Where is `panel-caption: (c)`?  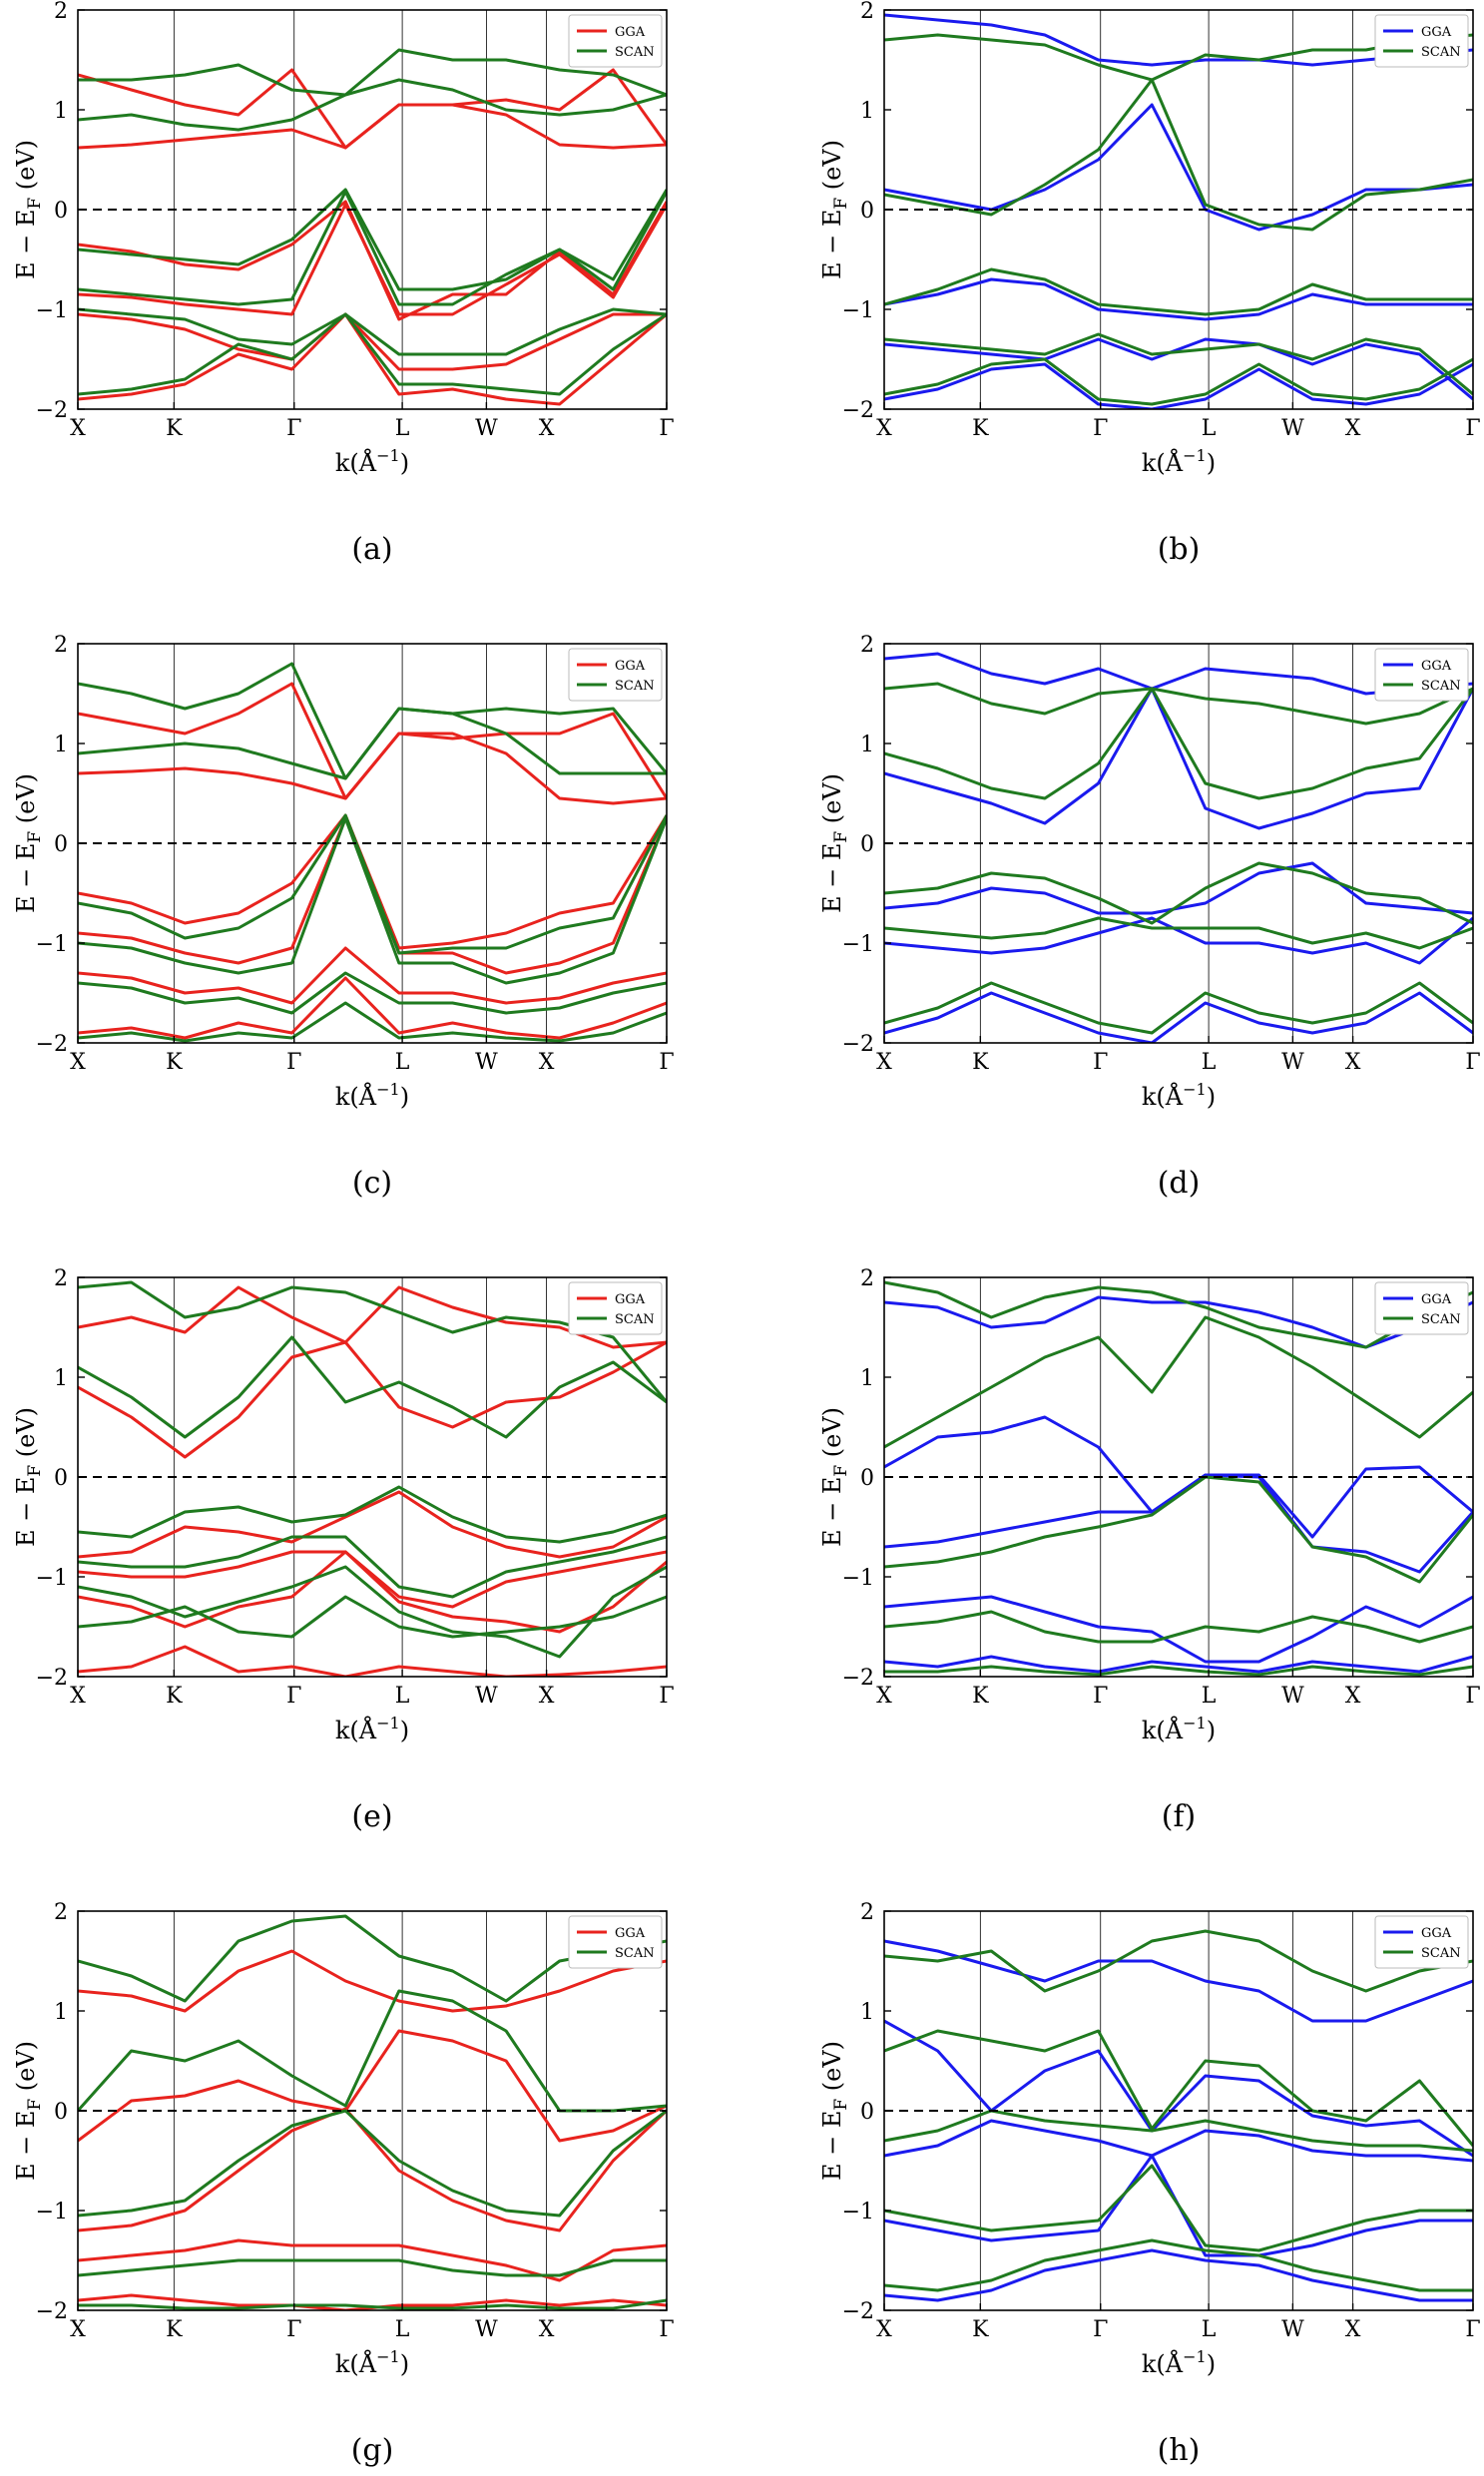
panel-caption: (c) is located at coordinates (372, 1183).